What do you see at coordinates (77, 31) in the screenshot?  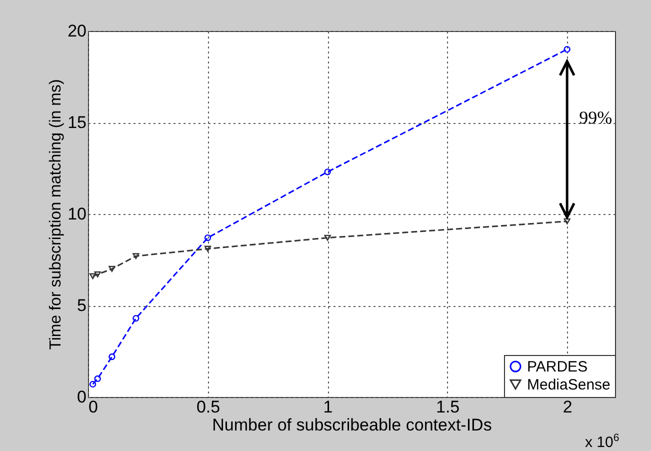 I see `y-tick-label: 20` at bounding box center [77, 31].